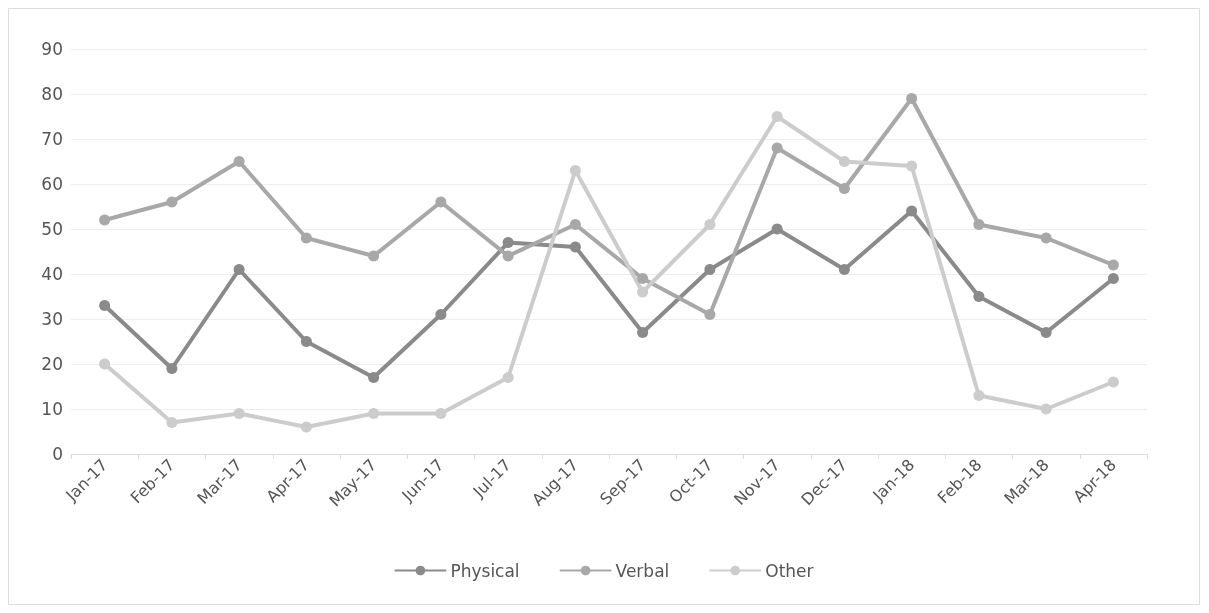 The image size is (1209, 613). What do you see at coordinates (52, 139) in the screenshot?
I see `y-tick-label: 70` at bounding box center [52, 139].